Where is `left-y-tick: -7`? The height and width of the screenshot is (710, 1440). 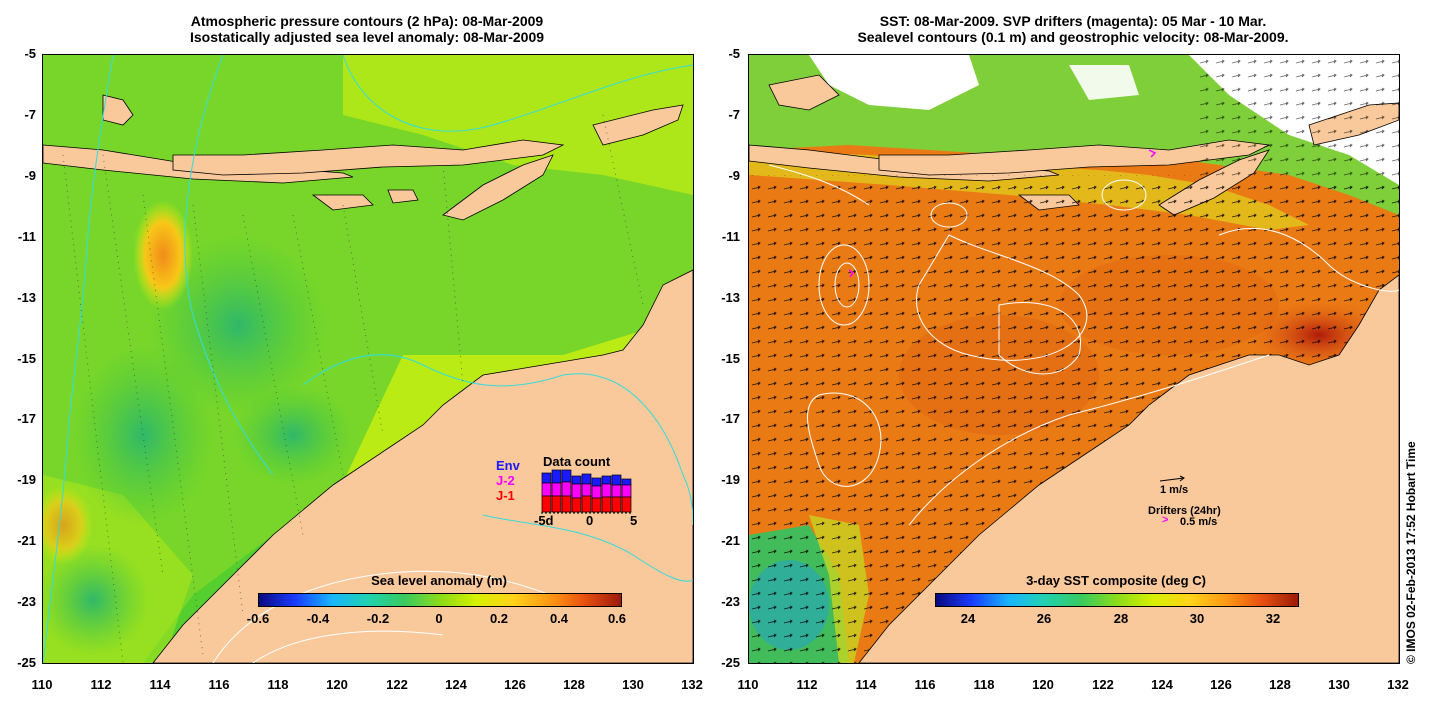
left-y-tick: -7 is located at coordinates (30, 114).